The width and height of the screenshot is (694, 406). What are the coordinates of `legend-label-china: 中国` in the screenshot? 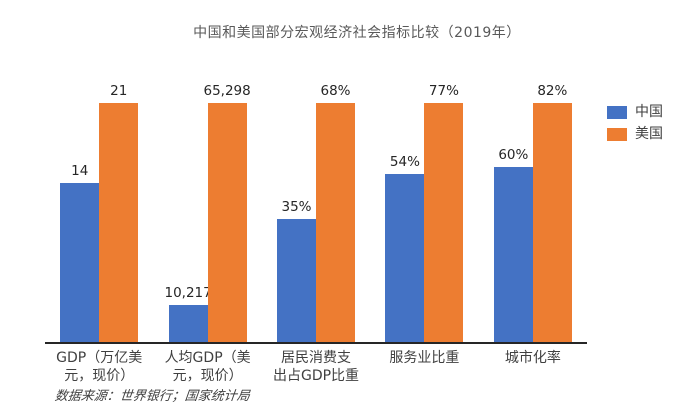 It's located at (649, 112).